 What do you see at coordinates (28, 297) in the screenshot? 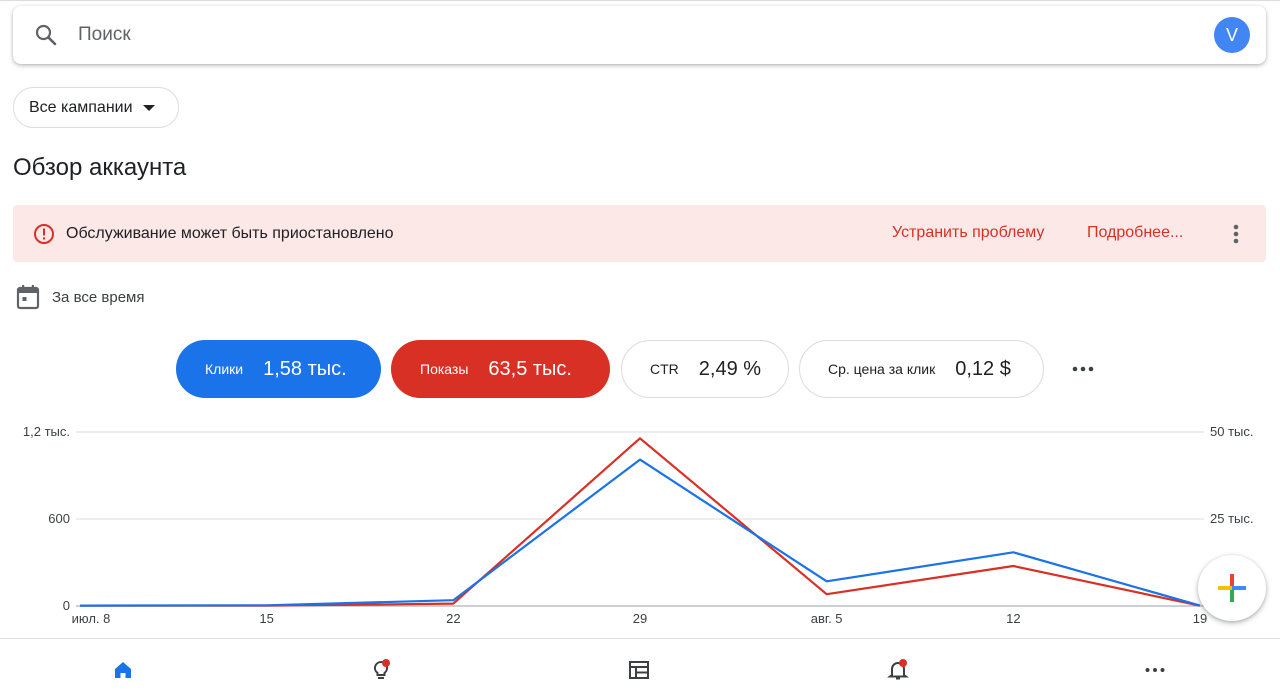
I see `calendar-icon` at bounding box center [28, 297].